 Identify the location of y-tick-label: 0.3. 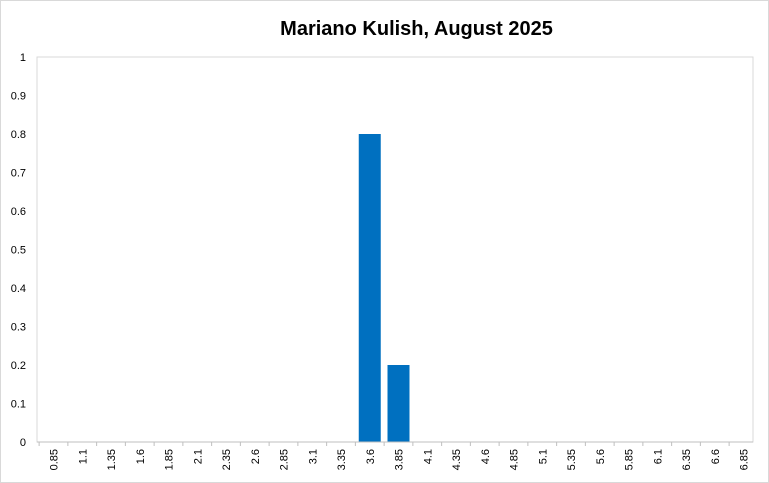
(18, 328).